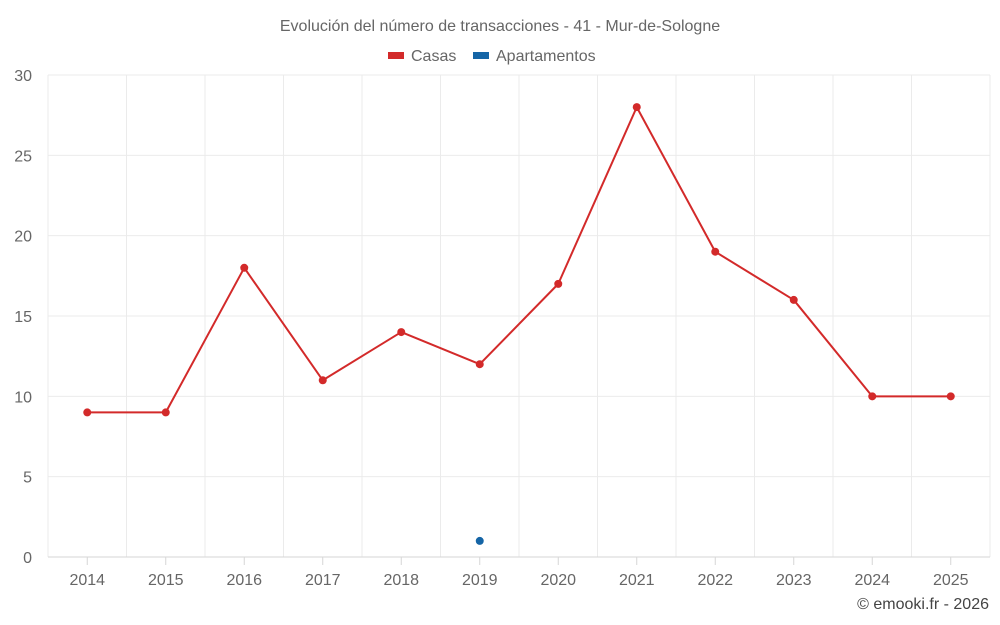 This screenshot has width=1000, height=625. What do you see at coordinates (794, 580) in the screenshot?
I see `x-tick-label: 2023` at bounding box center [794, 580].